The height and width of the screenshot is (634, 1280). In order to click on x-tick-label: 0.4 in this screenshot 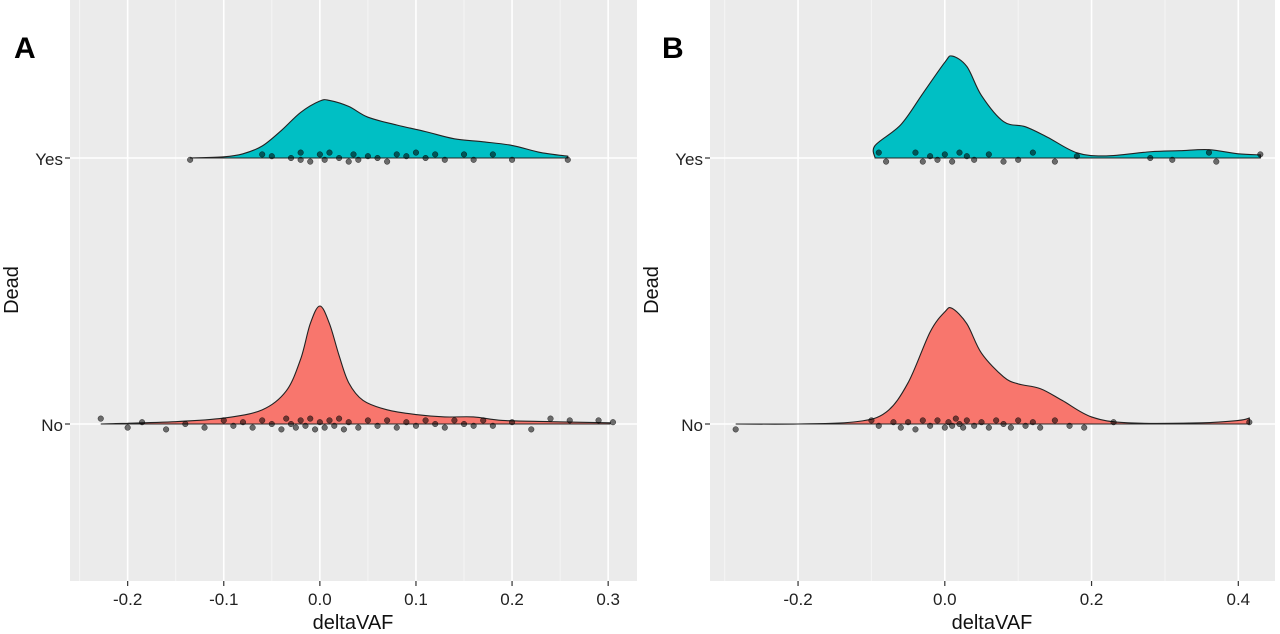, I will do `click(1238, 599)`.